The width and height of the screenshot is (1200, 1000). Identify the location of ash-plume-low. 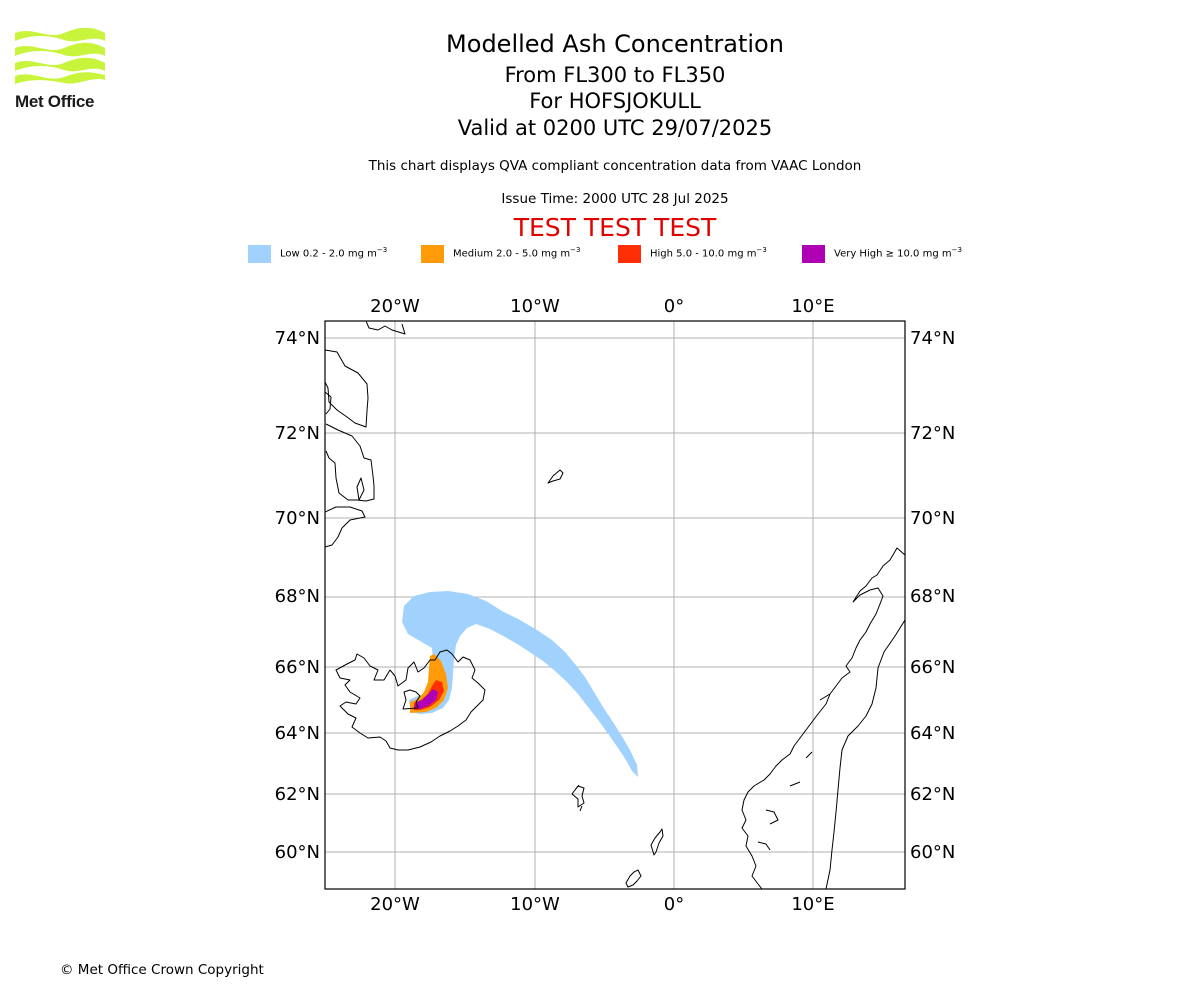
(520, 684).